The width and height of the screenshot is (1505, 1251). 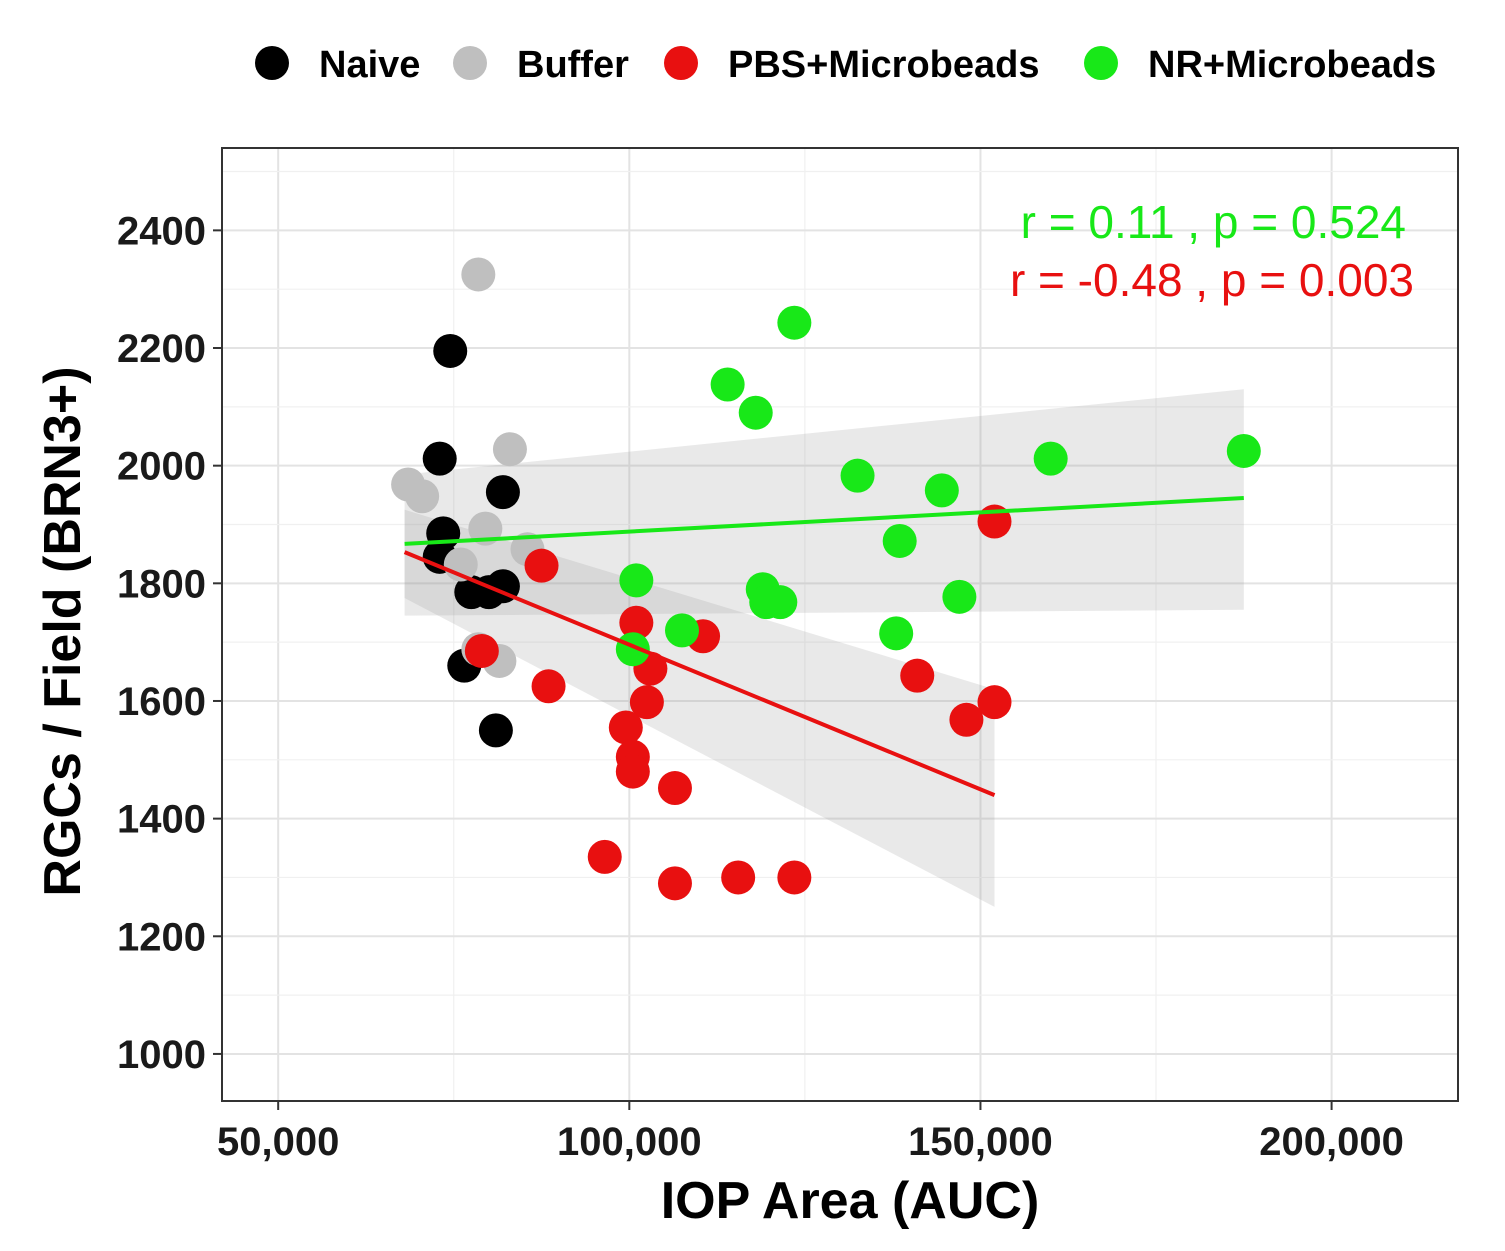 What do you see at coordinates (161, 584) in the screenshot?
I see `y-tick-label: 1800` at bounding box center [161, 584].